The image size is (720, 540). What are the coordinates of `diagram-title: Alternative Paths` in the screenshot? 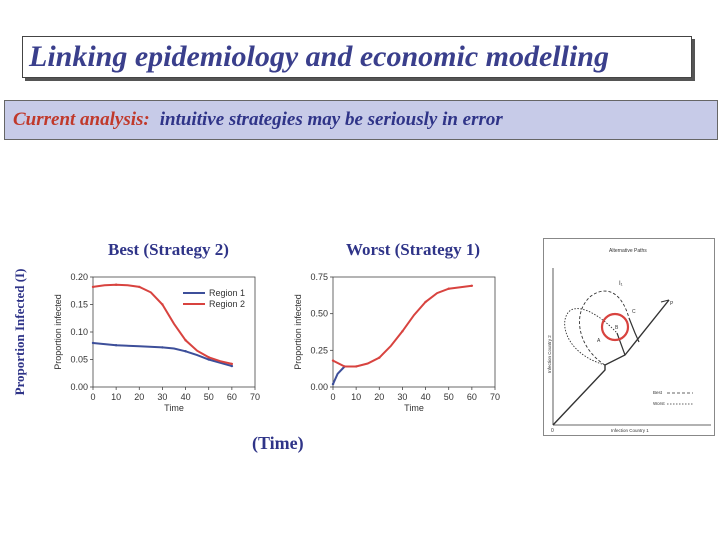 It's located at (628, 251).